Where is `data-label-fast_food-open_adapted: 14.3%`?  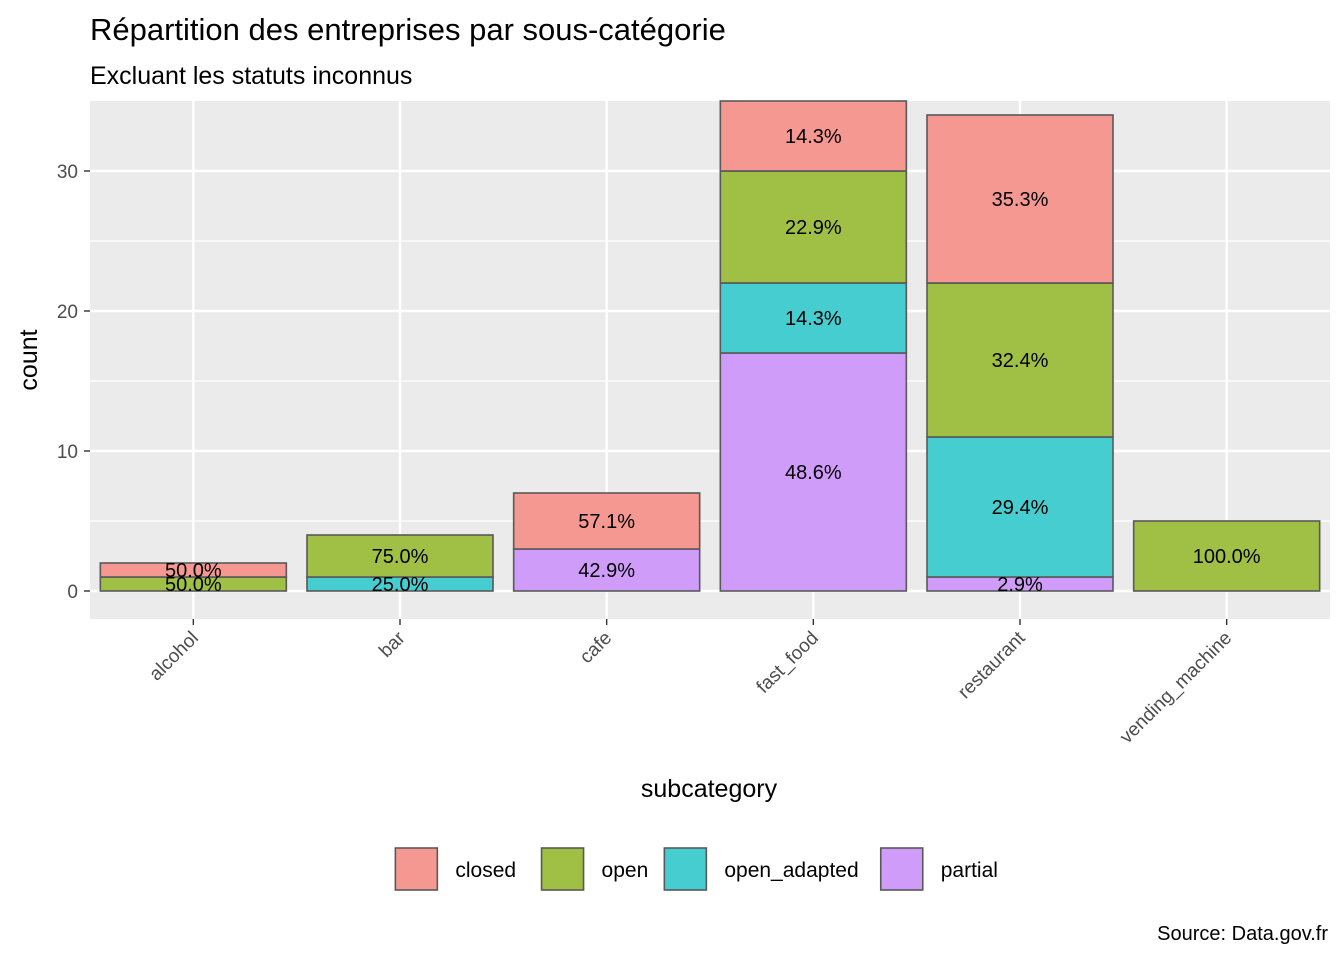 data-label-fast_food-open_adapted: 14.3% is located at coordinates (813, 319).